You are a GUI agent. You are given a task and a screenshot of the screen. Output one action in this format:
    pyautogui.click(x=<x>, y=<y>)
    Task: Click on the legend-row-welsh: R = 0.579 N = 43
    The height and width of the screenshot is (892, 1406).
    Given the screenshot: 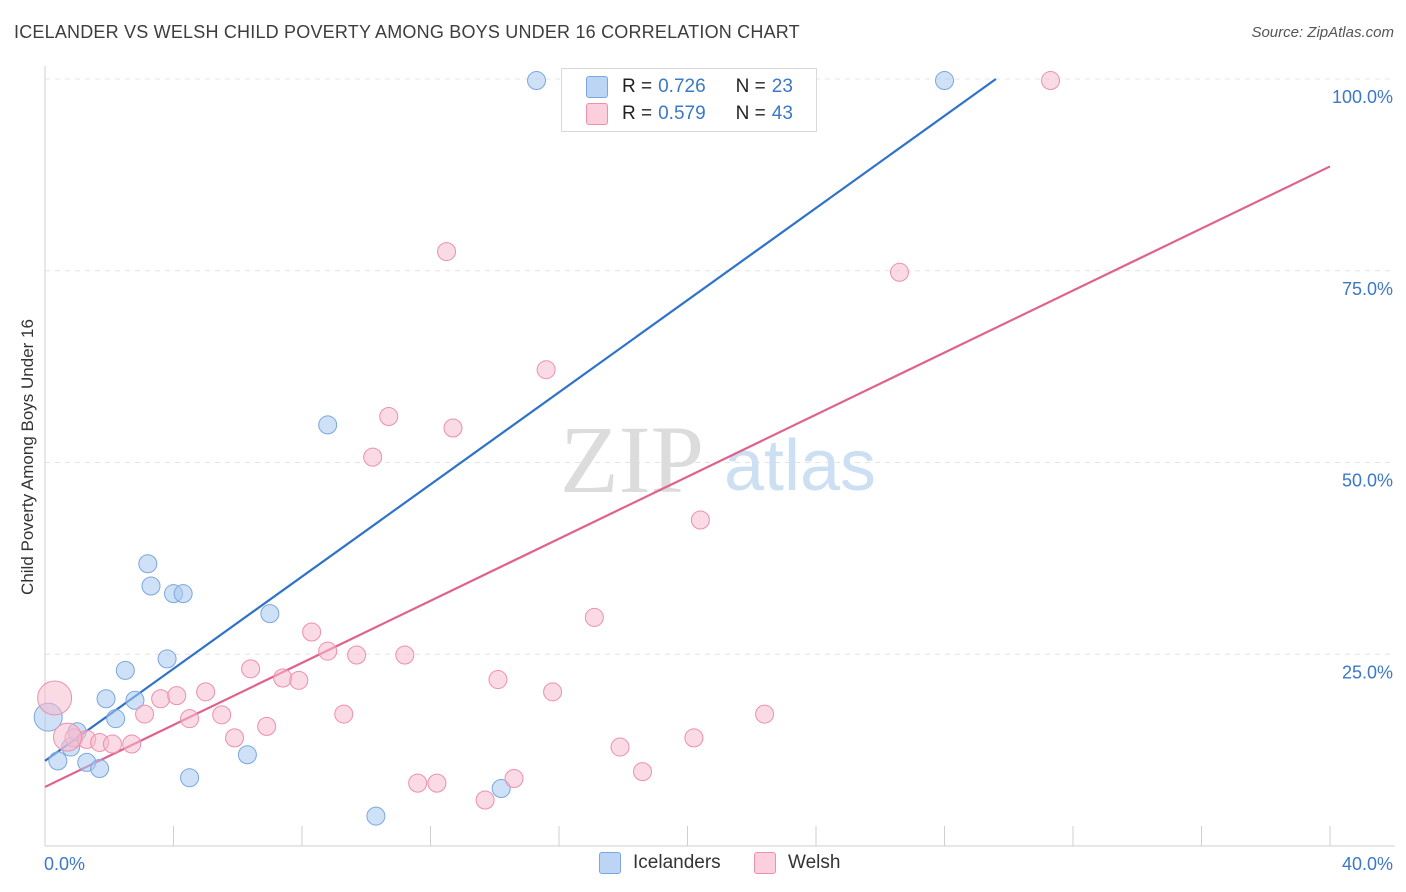 What is the action you would take?
    pyautogui.click(x=689, y=114)
    